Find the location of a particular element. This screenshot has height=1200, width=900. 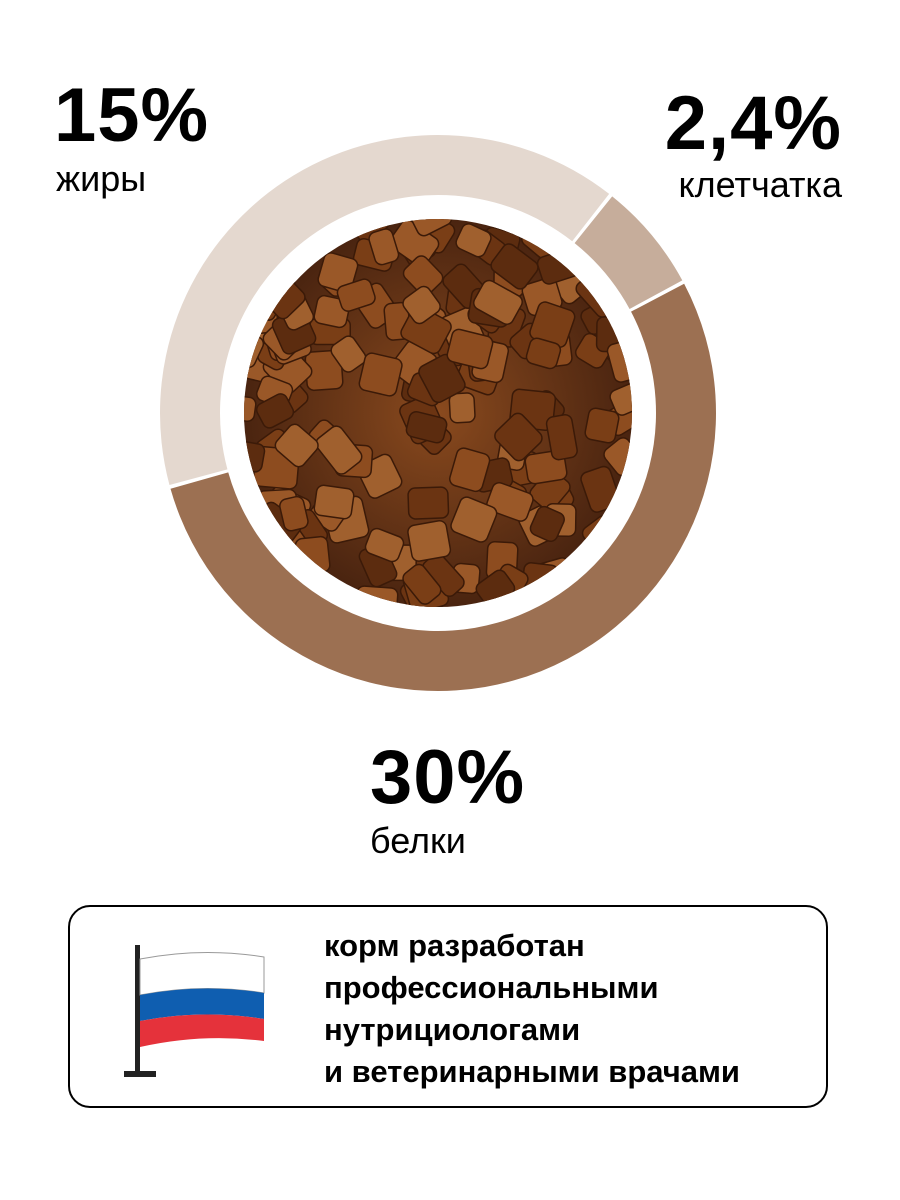

fat-label: жиры is located at coordinates (101, 178).